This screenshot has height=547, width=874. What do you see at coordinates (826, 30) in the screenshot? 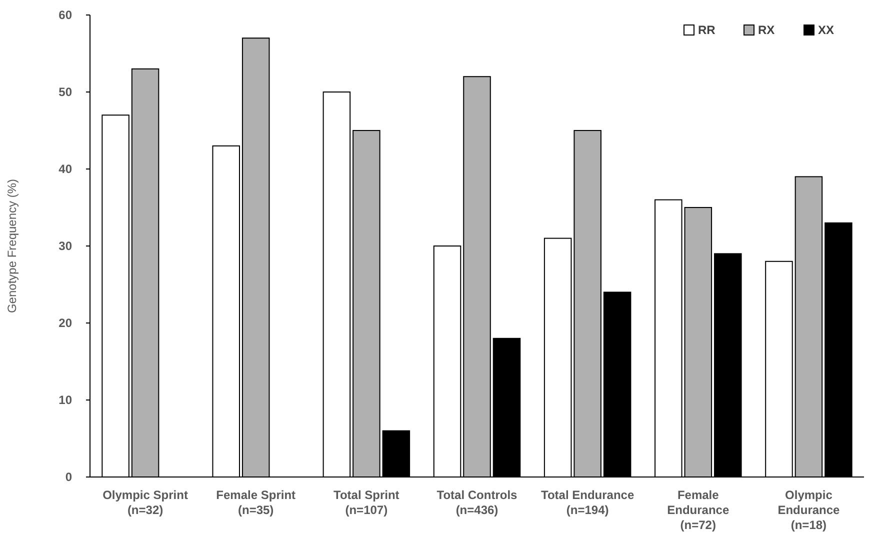
I see `legend-label: XX` at bounding box center [826, 30].